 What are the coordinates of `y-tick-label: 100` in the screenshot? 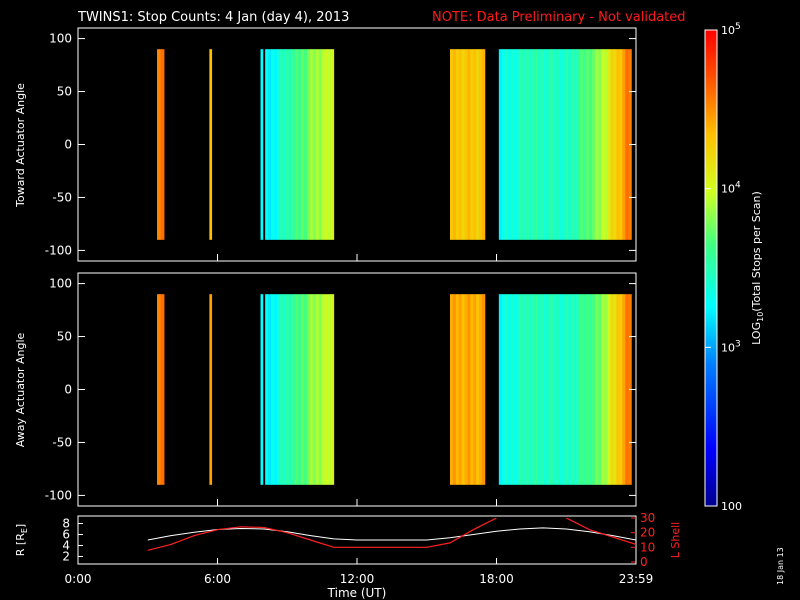 It's located at (60, 284).